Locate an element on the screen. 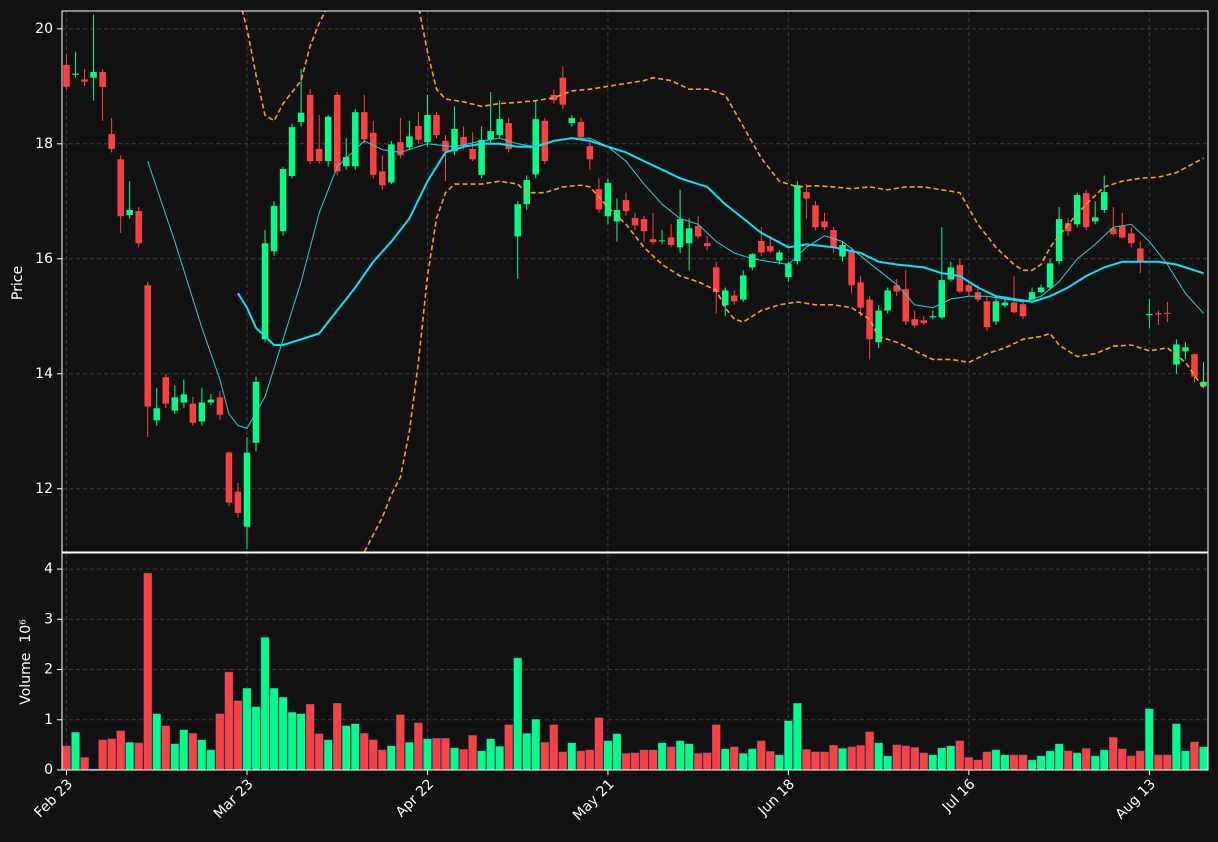 The image size is (1218, 842). volume-axis-label: Volume 10⁶ is located at coordinates (26, 662).